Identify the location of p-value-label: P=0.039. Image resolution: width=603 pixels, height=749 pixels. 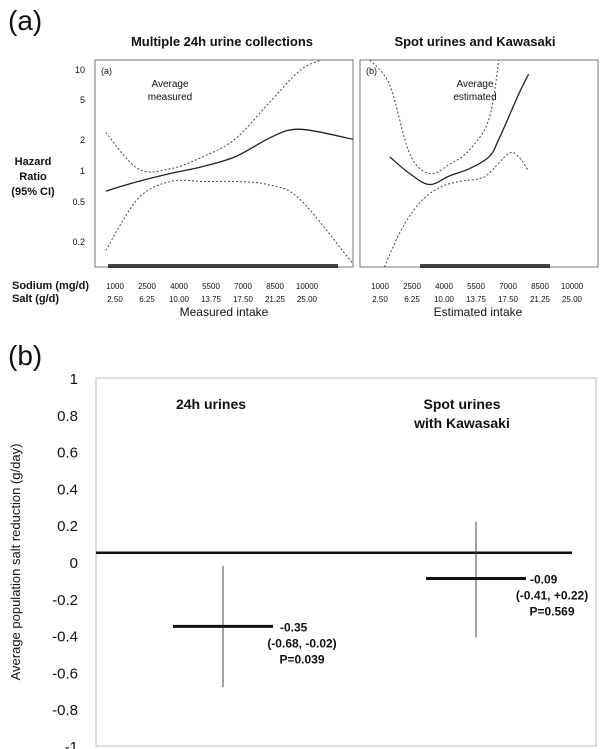
(301, 659).